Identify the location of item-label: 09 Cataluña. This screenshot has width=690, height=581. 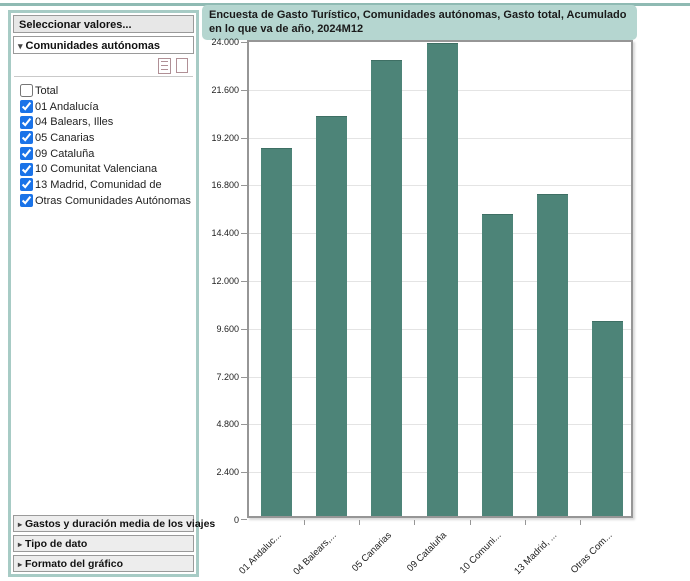
(65, 153).